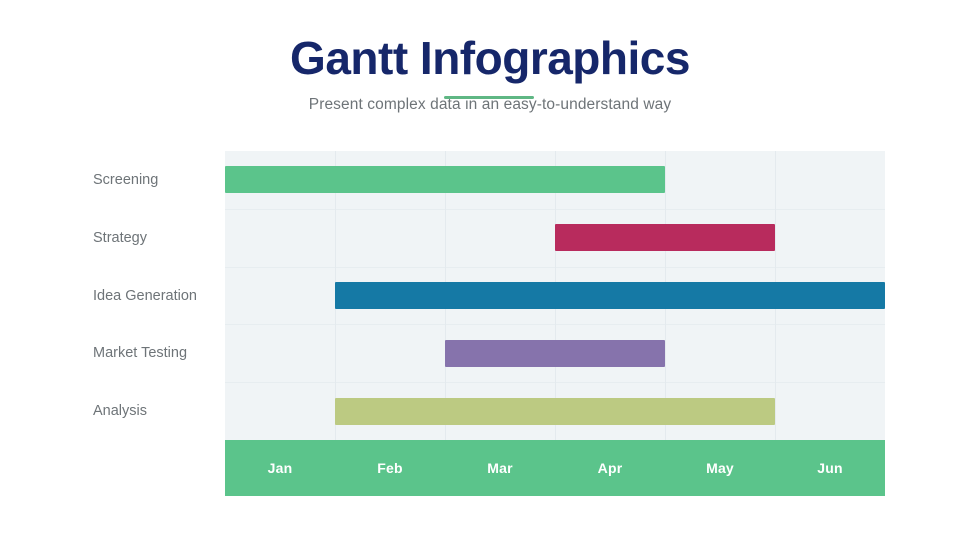  I want to click on month-tick-label: Jan, so click(280, 468).